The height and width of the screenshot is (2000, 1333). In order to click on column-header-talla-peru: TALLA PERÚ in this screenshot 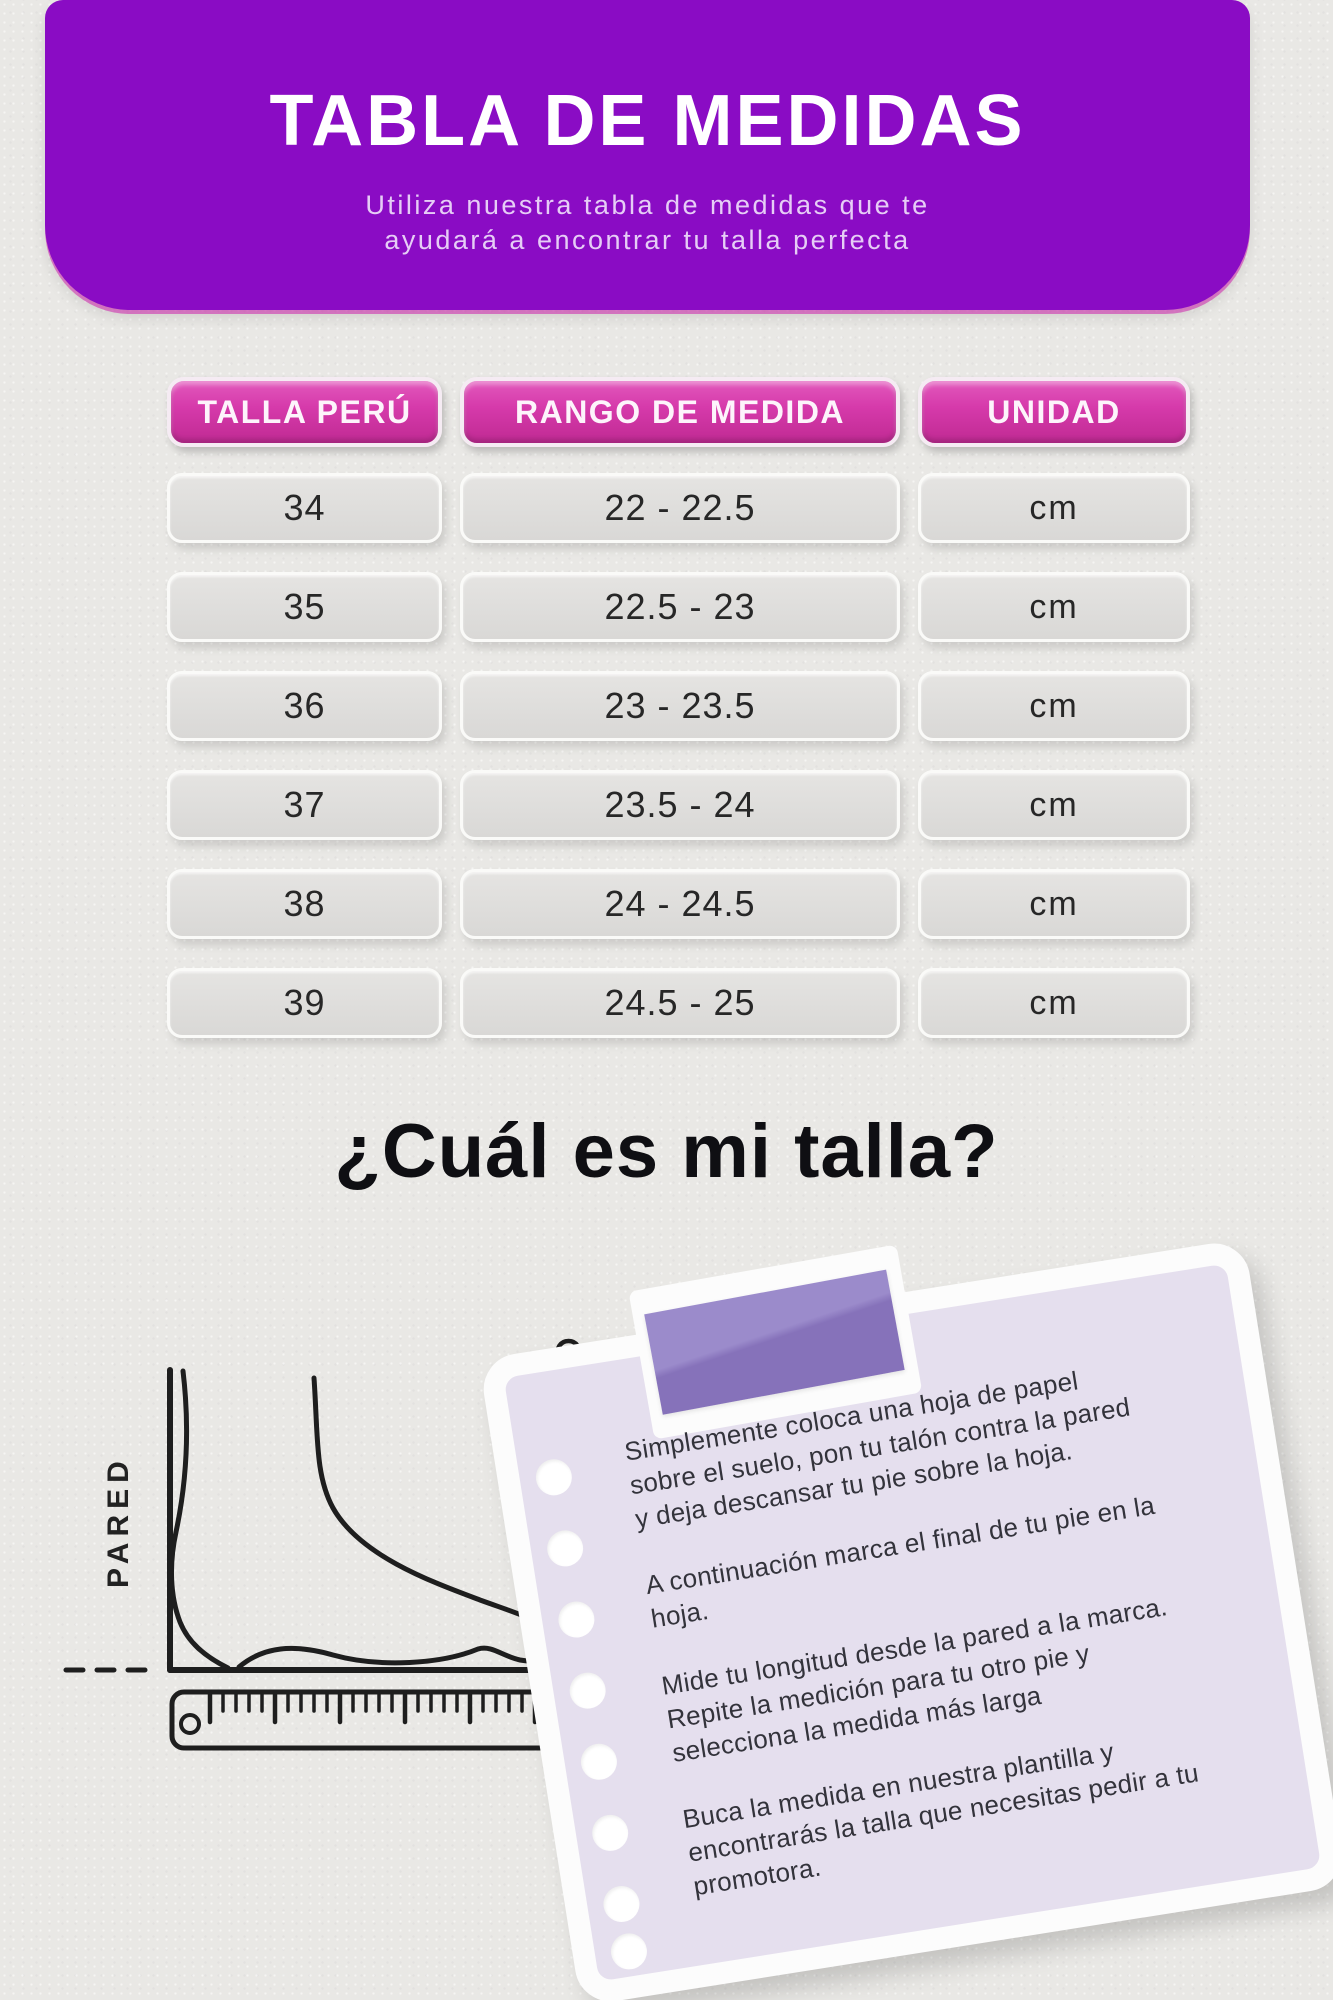, I will do `click(304, 412)`.